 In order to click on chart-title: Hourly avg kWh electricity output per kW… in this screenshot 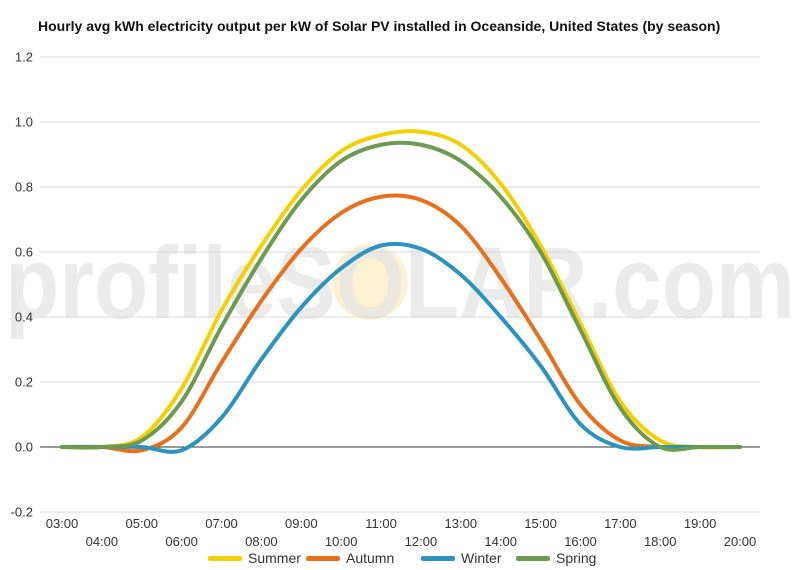, I will do `click(379, 26)`.